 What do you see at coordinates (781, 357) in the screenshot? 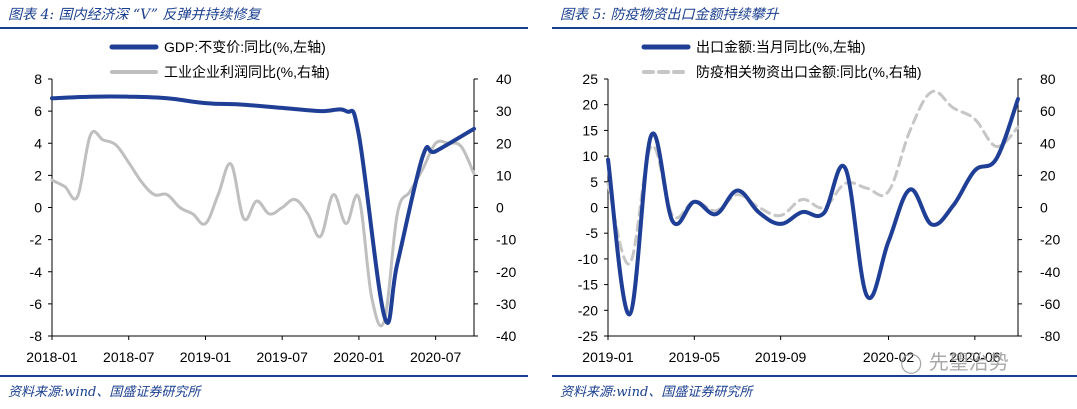
I see `x-tick-label: 2019-09` at bounding box center [781, 357].